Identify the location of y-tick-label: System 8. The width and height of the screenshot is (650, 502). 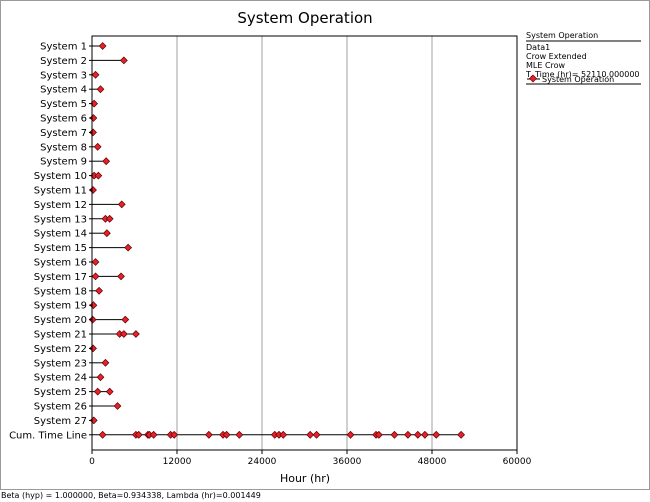
(63, 147).